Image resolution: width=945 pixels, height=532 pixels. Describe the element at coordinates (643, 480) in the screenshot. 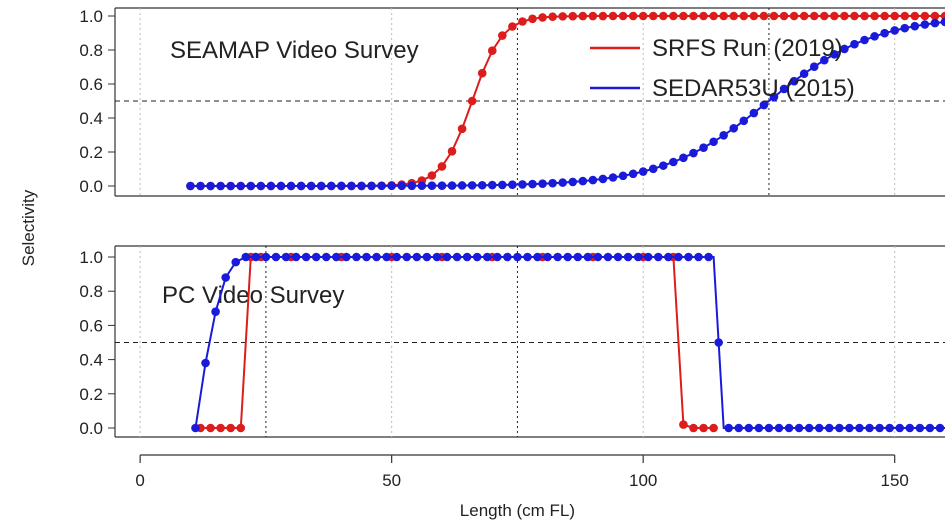

I see `x-tick-label: 100` at that location.